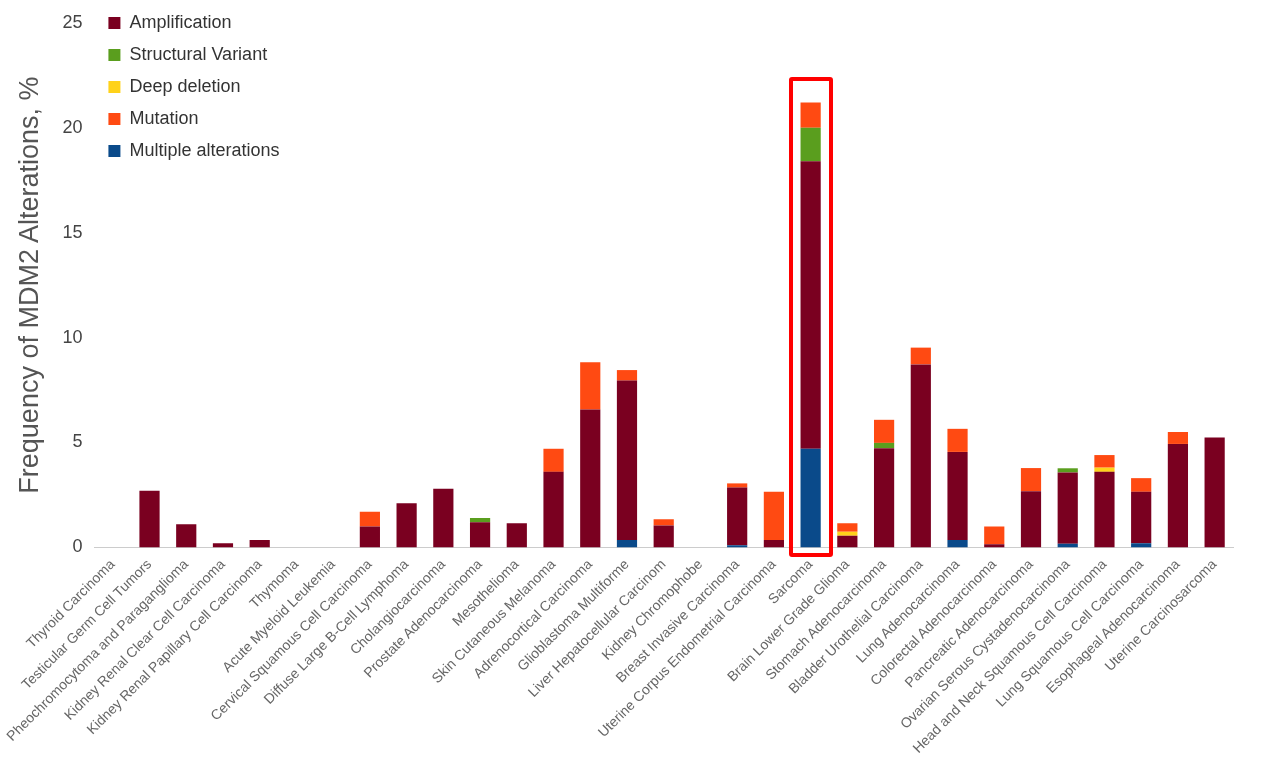 This screenshot has height=765, width=1263. Describe the element at coordinates (72, 336) in the screenshot. I see `y-tick-label: 10` at that location.